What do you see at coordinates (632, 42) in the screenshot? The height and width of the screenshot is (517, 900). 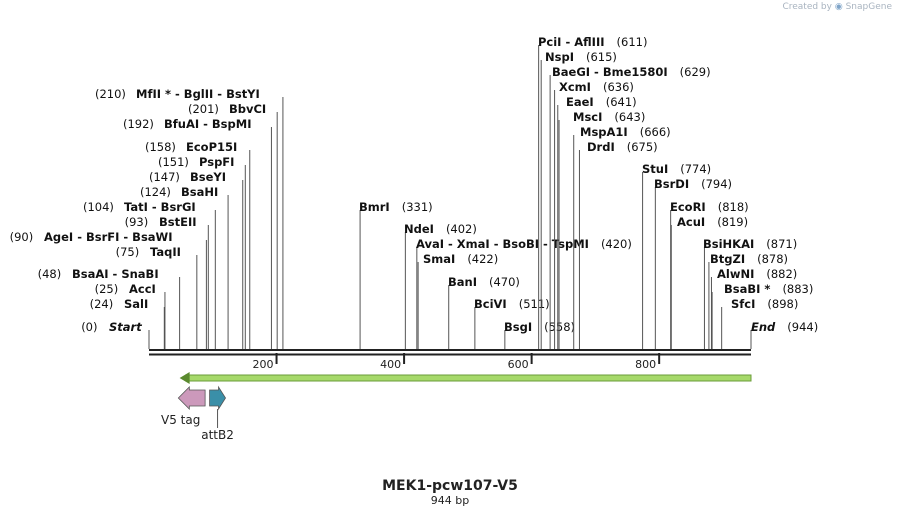 I see `site-position: (611)` at bounding box center [632, 42].